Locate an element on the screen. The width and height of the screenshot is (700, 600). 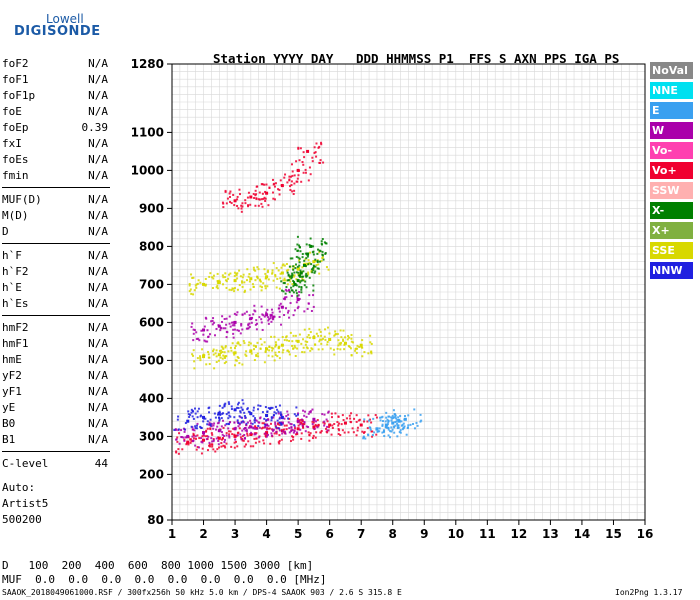
x-tick-label: 13 is located at coordinates (550, 534).